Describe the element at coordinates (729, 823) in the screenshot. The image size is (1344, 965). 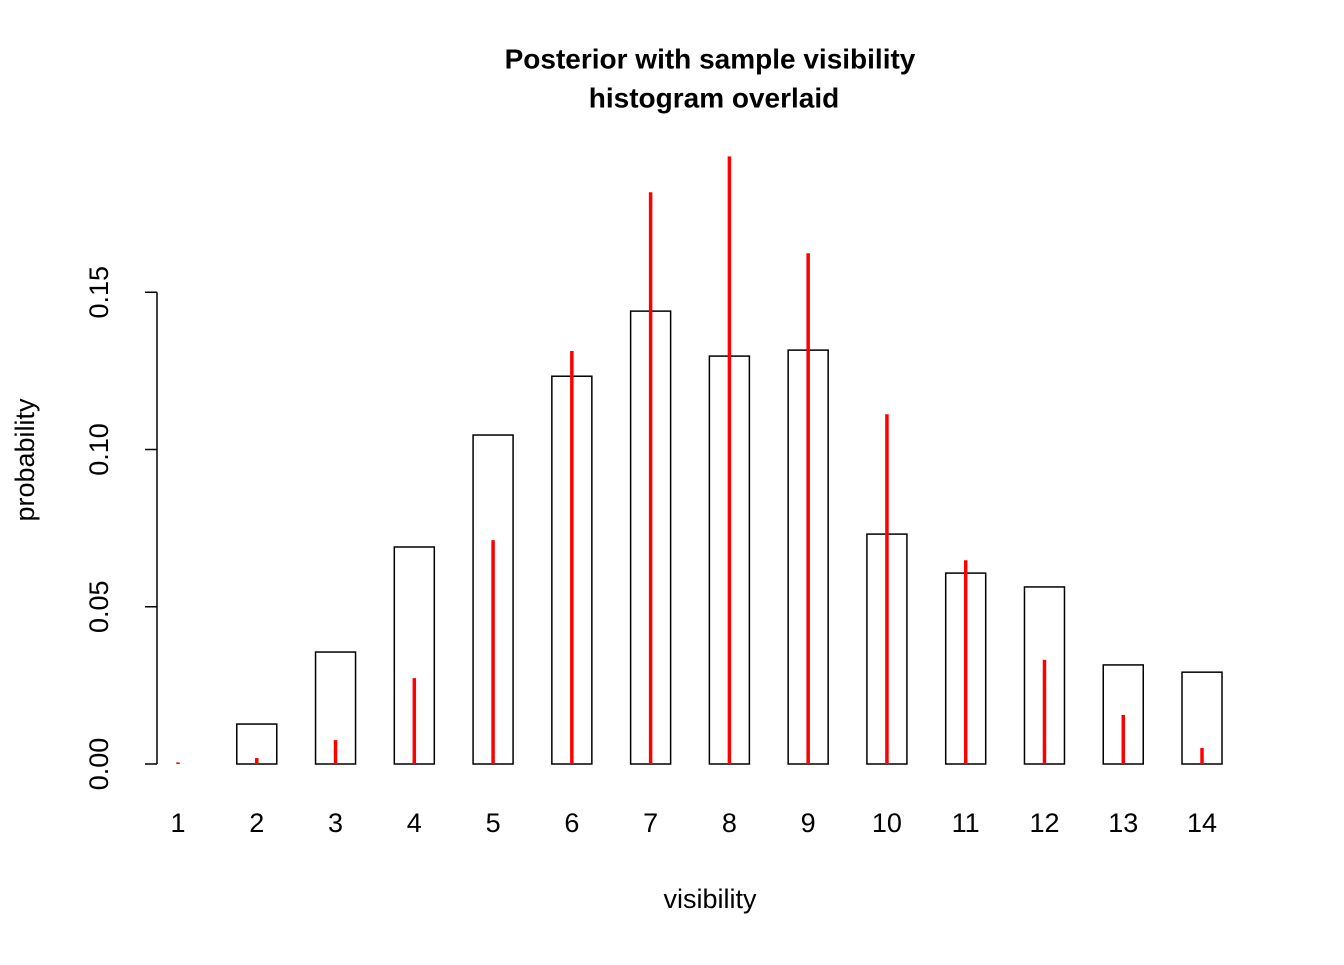
I see `x-tick-label: 8` at that location.